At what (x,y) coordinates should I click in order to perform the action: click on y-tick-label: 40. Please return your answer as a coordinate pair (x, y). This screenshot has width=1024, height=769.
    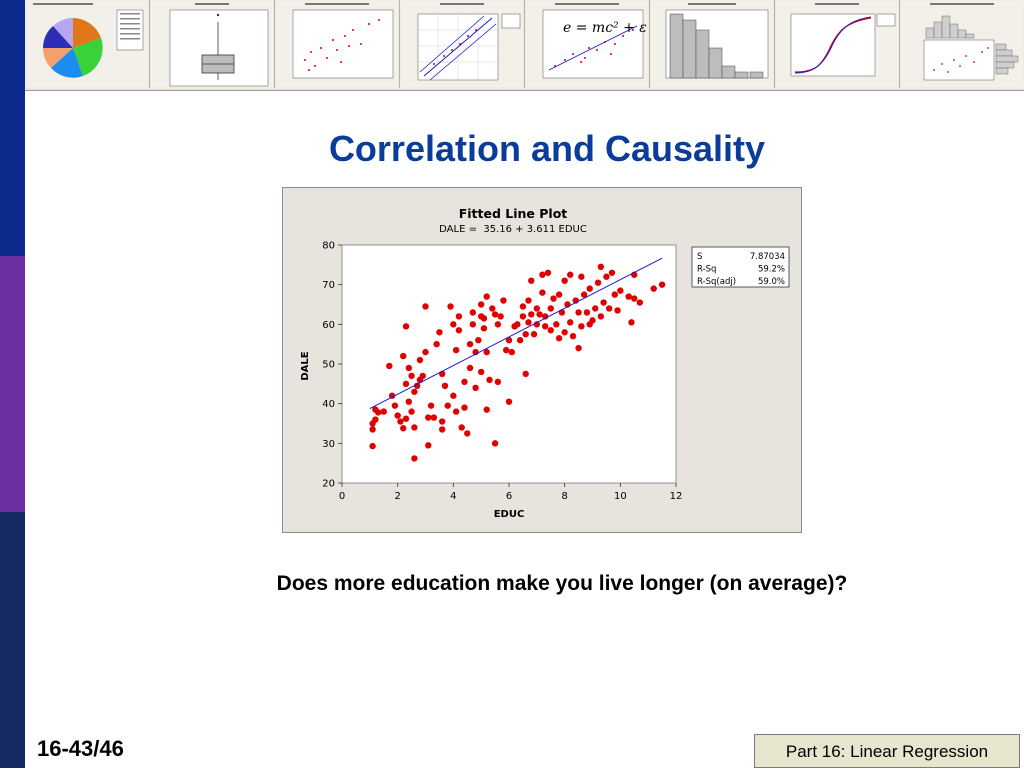
    Looking at the image, I should click on (328, 404).